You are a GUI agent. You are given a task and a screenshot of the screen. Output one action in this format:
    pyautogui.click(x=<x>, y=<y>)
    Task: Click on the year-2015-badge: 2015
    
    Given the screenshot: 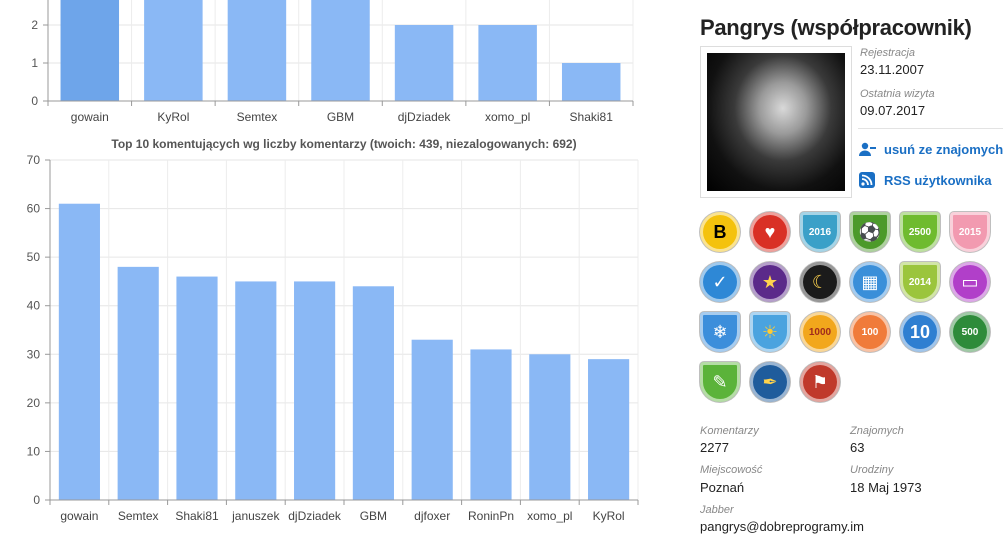 What is the action you would take?
    pyautogui.click(x=970, y=232)
    